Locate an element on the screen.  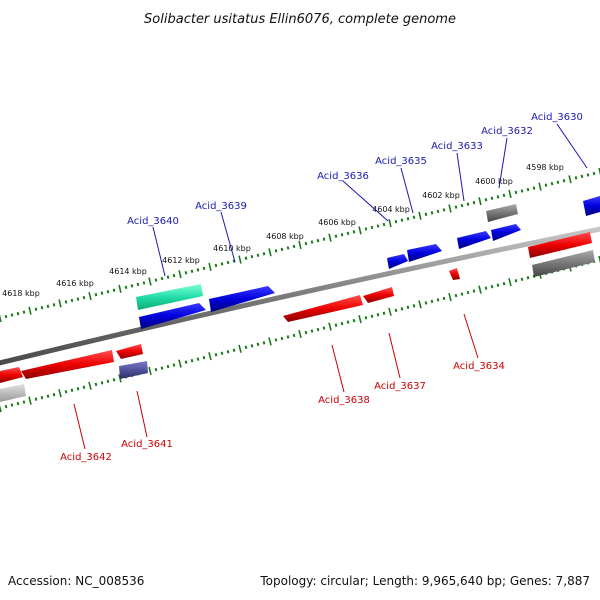
gene-label-acid-3639: Acid_3639 is located at coordinates (221, 206).